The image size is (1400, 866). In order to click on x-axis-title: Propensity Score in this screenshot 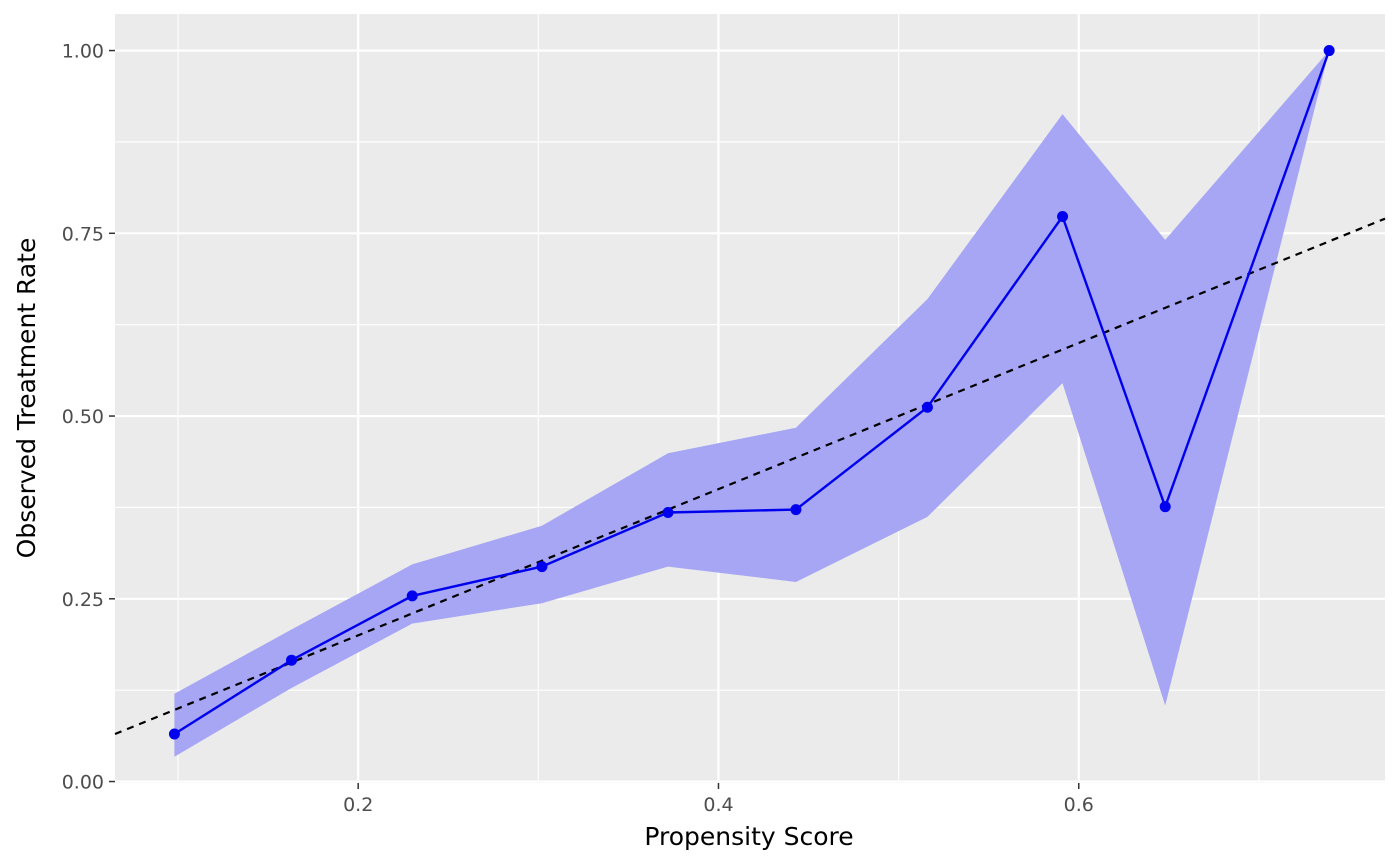, I will do `click(748, 836)`.